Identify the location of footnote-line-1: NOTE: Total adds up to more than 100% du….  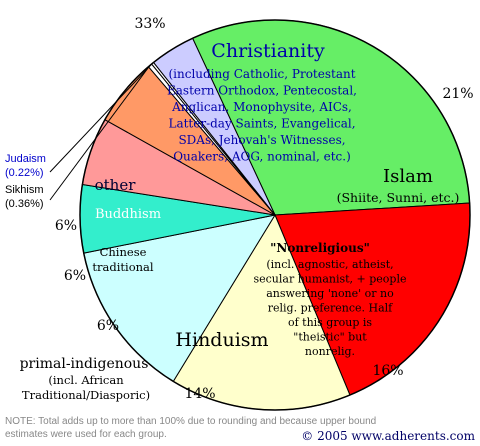
(190, 421).